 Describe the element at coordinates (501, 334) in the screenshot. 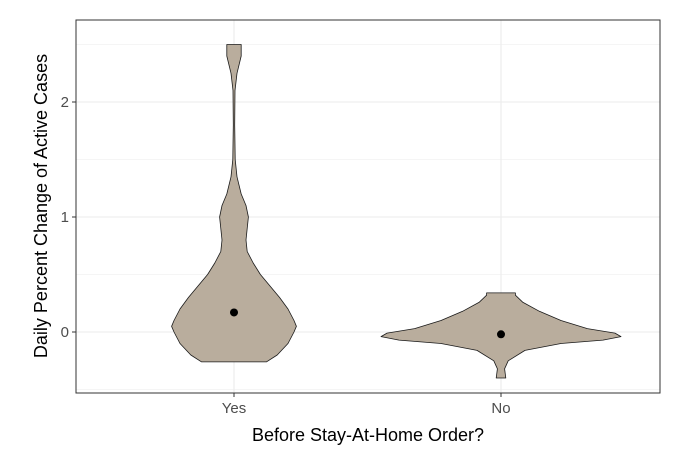

I see `summary-point-no` at that location.